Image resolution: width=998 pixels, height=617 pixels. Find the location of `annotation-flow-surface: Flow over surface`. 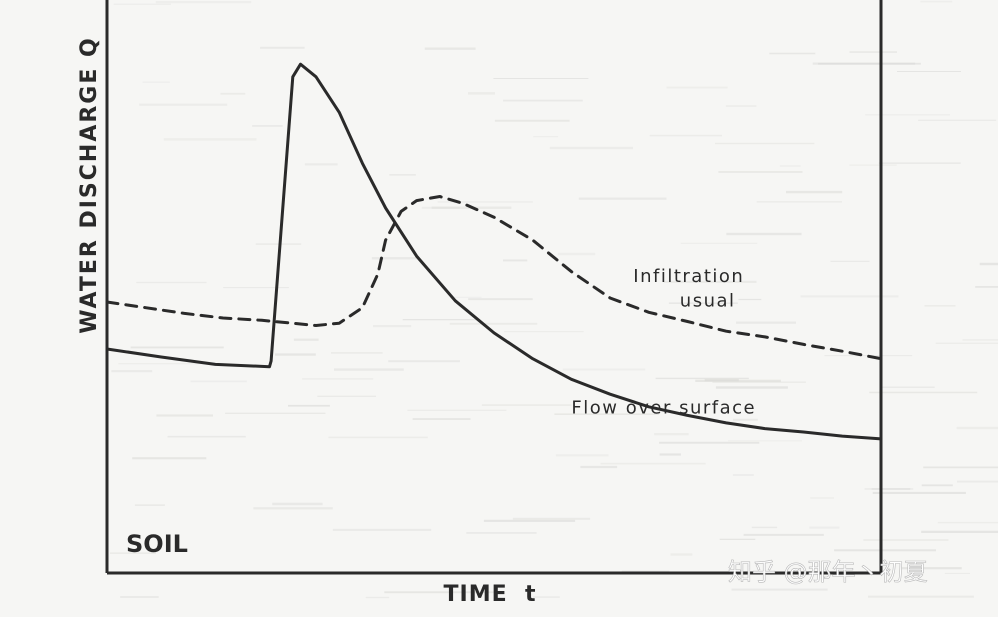

annotation-flow-surface: Flow over surface is located at coordinates (663, 408).